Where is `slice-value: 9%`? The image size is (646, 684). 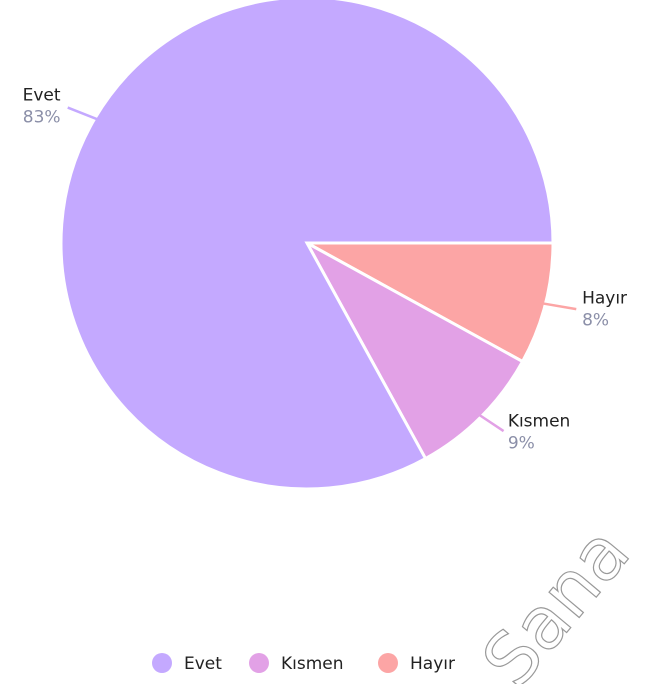 slice-value: 9% is located at coordinates (521, 444).